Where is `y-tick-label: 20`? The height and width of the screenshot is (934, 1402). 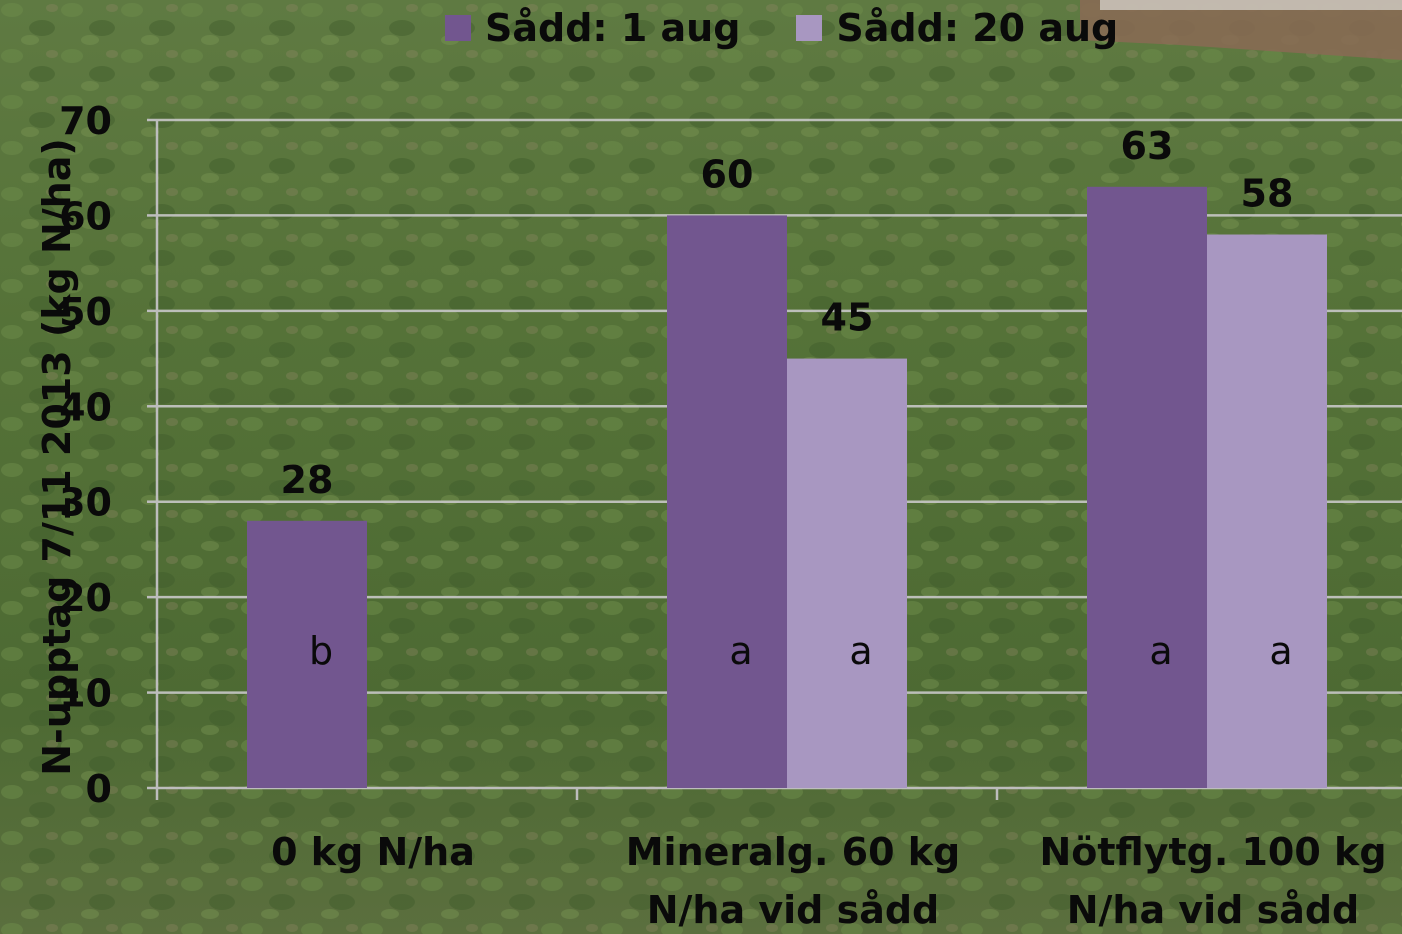 y-tick-label: 20 is located at coordinates (85, 598).